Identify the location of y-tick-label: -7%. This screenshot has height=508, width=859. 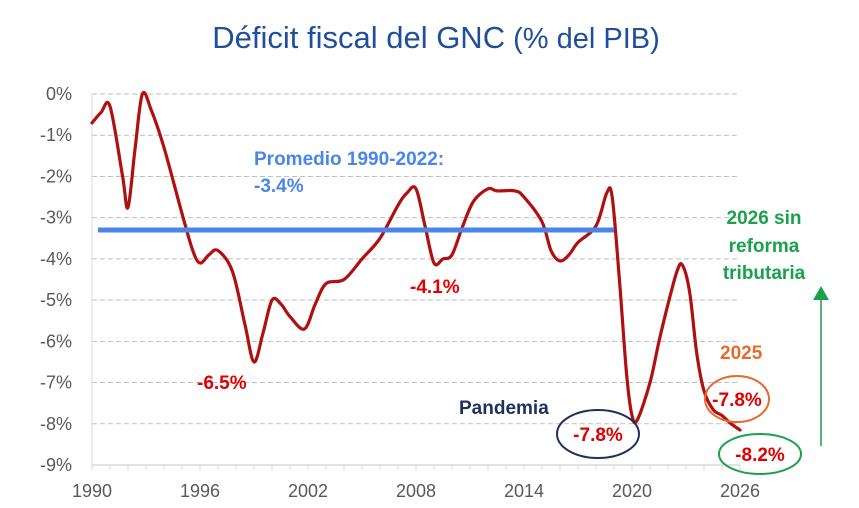
(56, 383).